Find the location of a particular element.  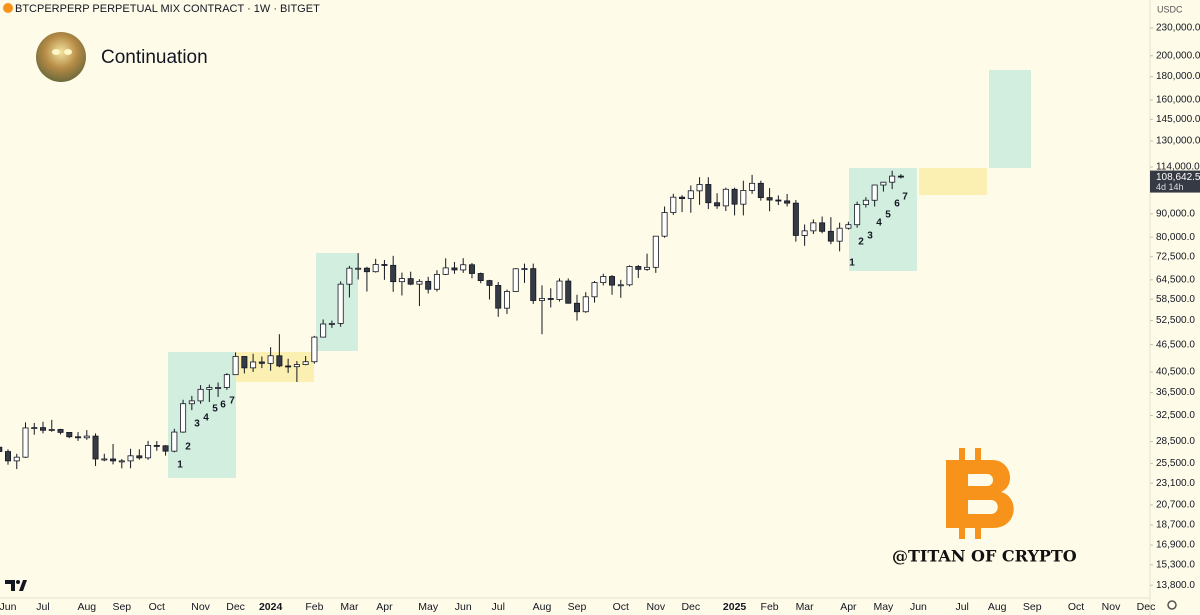

x-tick-label: Dec is located at coordinates (235, 607).